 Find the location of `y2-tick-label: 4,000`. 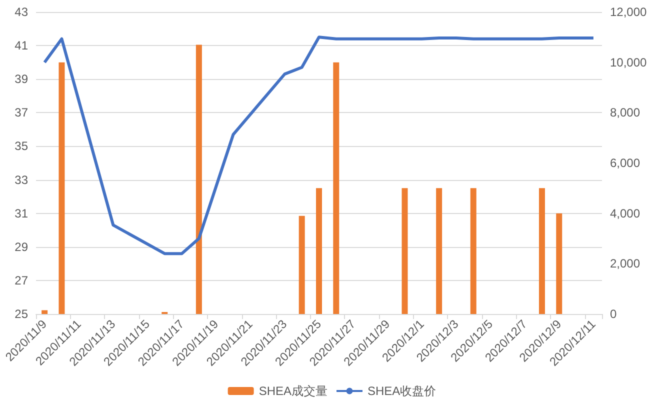

y2-tick-label: 4,000 is located at coordinates (625, 213).